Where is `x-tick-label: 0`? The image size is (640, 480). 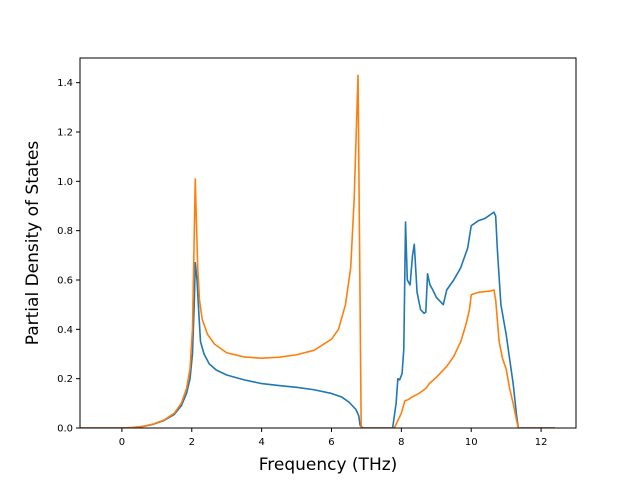
x-tick-label: 0 is located at coordinates (122, 442).